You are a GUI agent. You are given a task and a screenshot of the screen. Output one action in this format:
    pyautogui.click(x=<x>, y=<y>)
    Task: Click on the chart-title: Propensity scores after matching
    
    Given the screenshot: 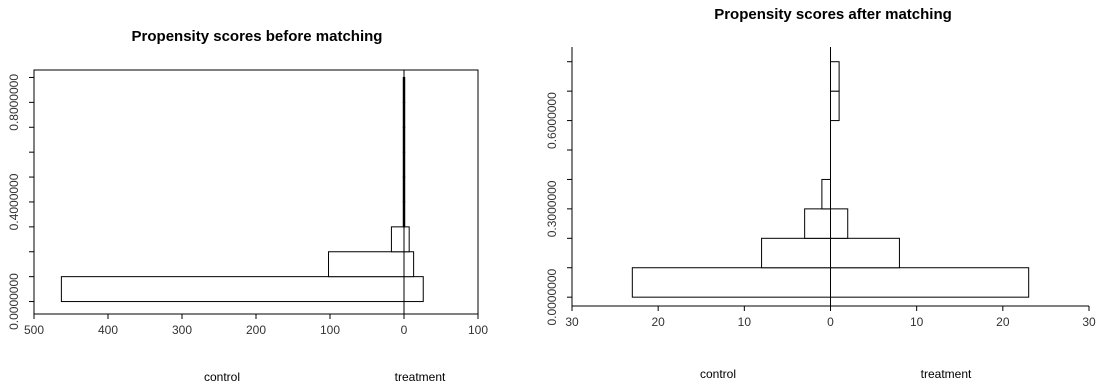 What is the action you would take?
    pyautogui.click(x=833, y=14)
    